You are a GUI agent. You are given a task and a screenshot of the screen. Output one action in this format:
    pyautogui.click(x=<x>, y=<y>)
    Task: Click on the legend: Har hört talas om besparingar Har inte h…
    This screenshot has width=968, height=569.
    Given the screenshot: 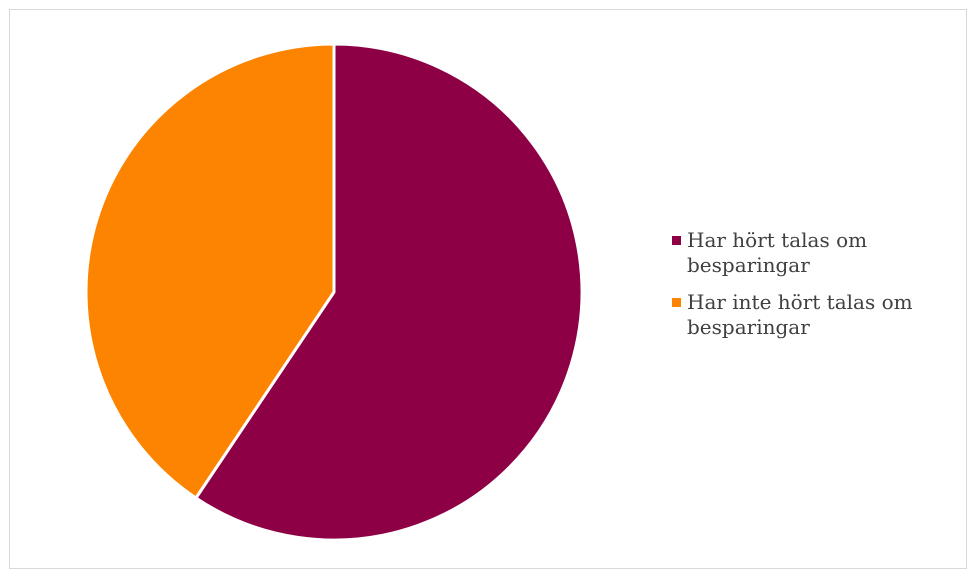 What is the action you would take?
    pyautogui.click(x=817, y=290)
    